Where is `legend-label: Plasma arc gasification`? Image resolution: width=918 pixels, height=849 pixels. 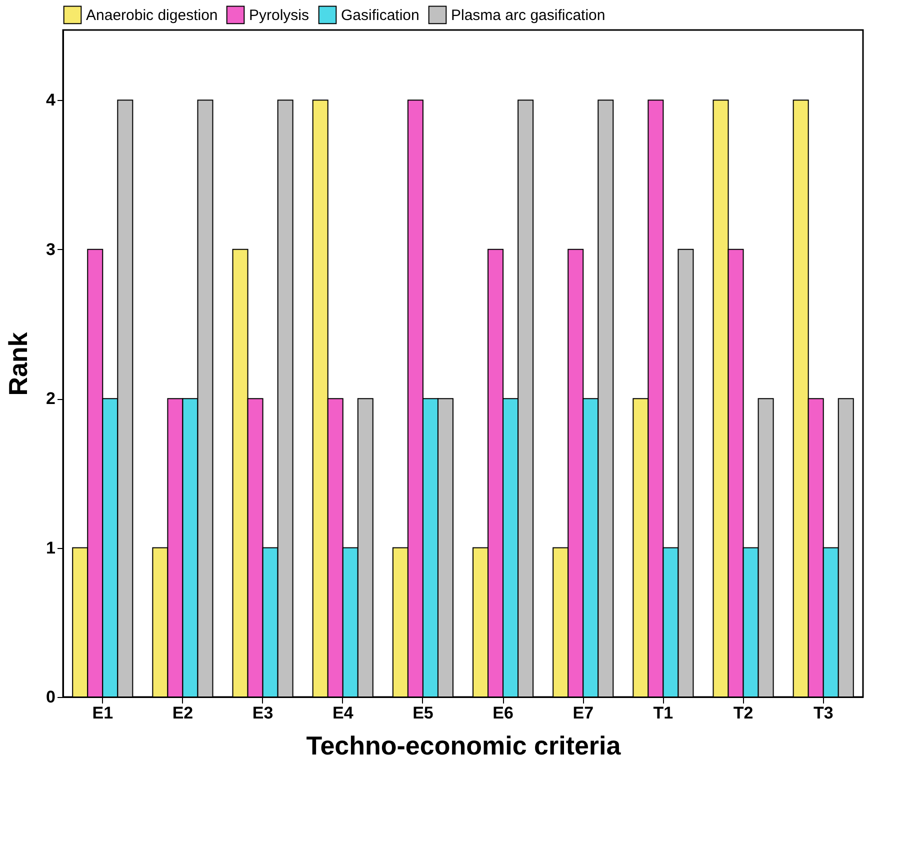
legend-label: Plasma arc gasification is located at coordinates (528, 15).